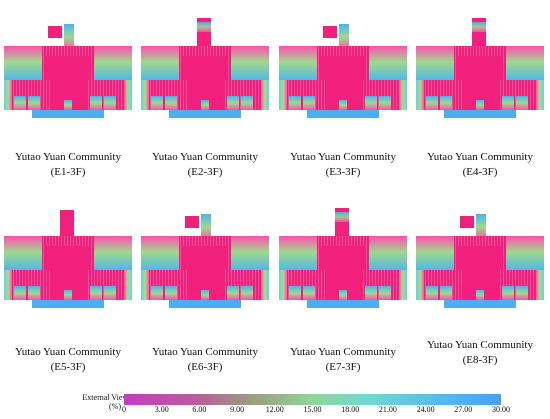 The height and width of the screenshot is (419, 550). I want to click on legend-title: External View Ratio (%), so click(115, 402).